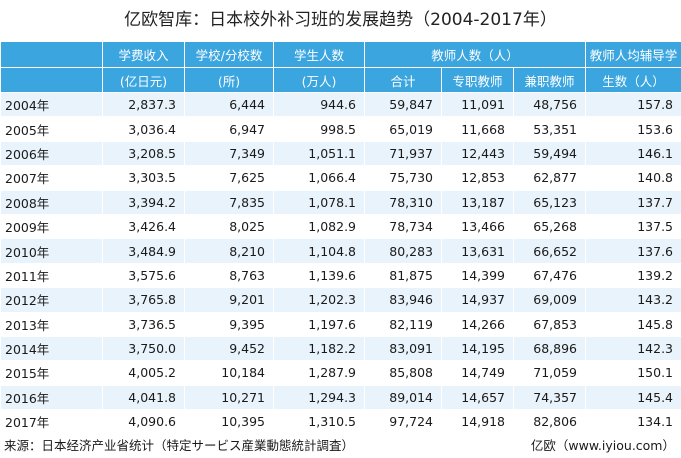 This screenshot has width=681, height=458. What do you see at coordinates (477, 202) in the screenshot?
I see `cell-teachers-fulltime: 13,187` at bounding box center [477, 202].